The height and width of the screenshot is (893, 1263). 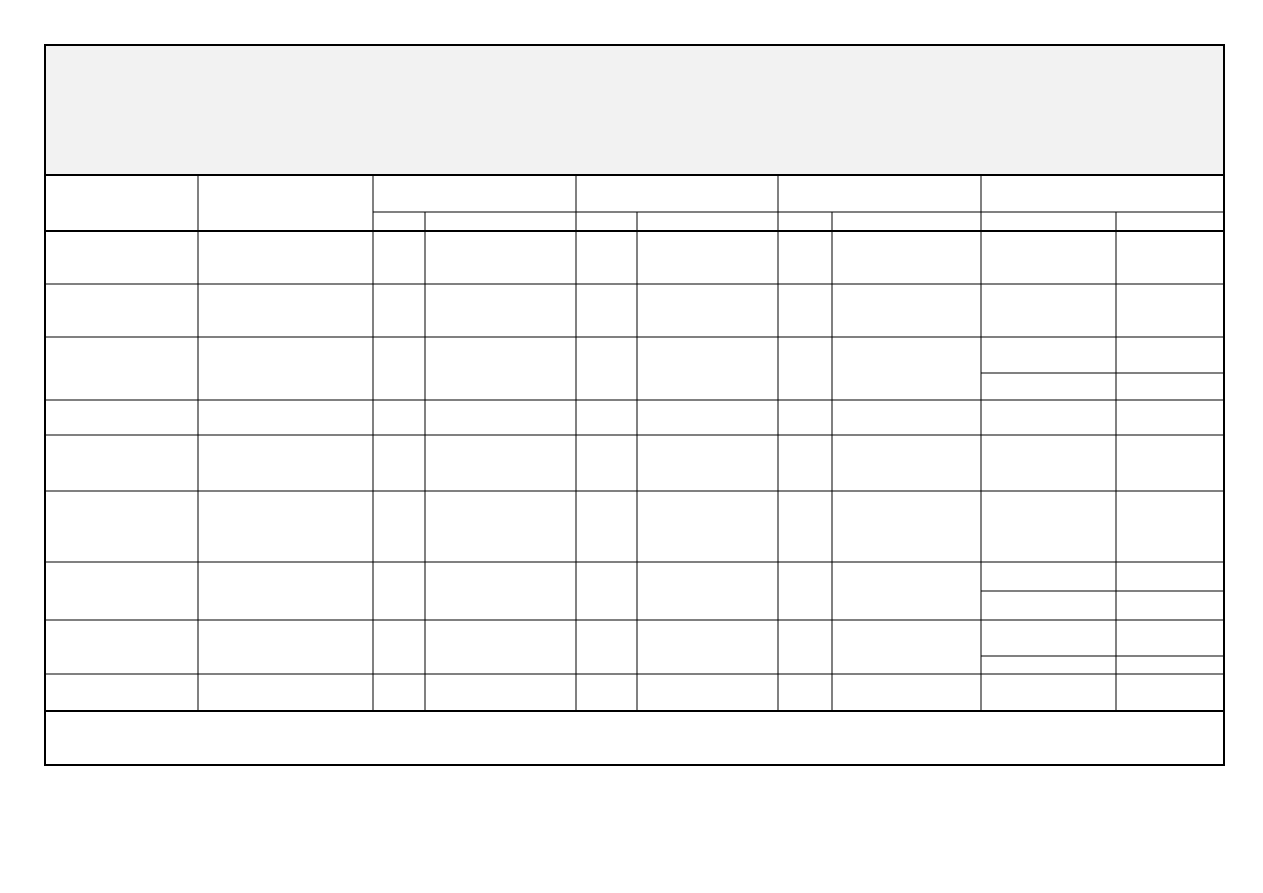 What do you see at coordinates (634, 110) in the screenshot?
I see `title-band` at bounding box center [634, 110].